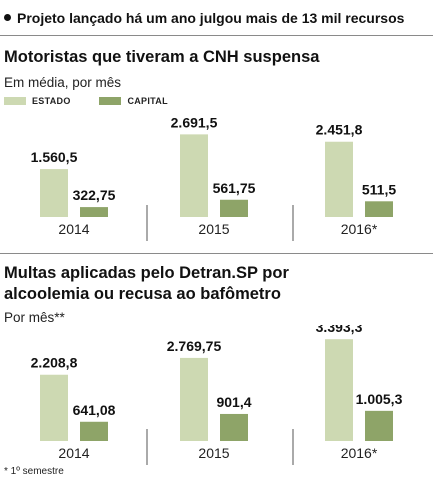 This screenshot has width=433, height=480. Describe the element at coordinates (216, 253) in the screenshot. I see `divider-middle` at that location.